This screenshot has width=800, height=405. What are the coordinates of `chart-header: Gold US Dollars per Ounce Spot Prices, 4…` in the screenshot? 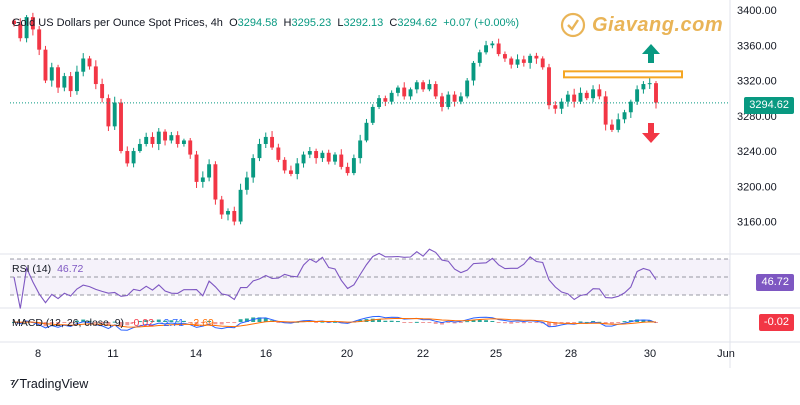 It's located at (265, 23).